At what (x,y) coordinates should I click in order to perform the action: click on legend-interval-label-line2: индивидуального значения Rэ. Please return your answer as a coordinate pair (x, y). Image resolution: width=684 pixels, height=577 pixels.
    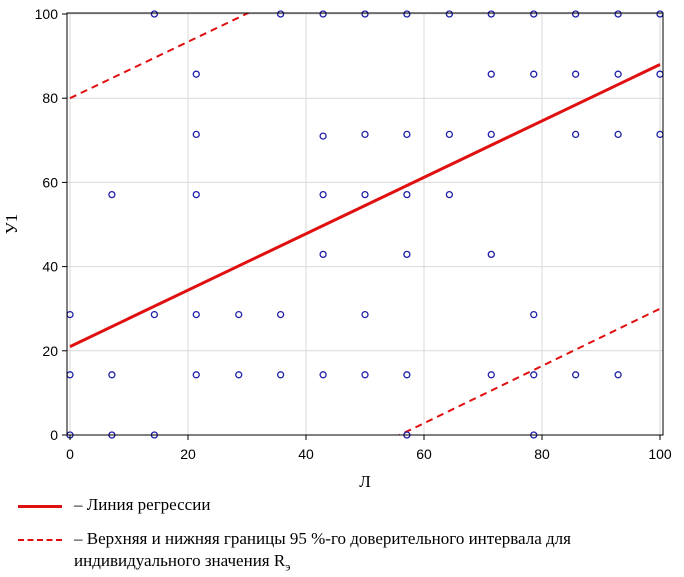
    Looking at the image, I should click on (182, 563).